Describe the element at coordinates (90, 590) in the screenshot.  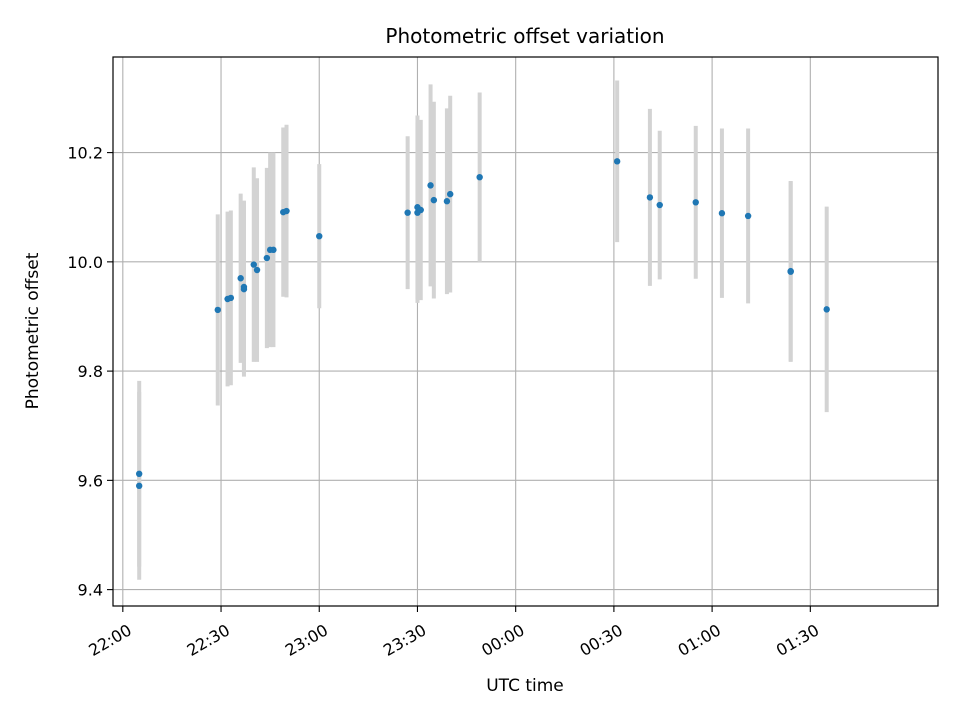
I see `y-tick-label: 9.4` at that location.